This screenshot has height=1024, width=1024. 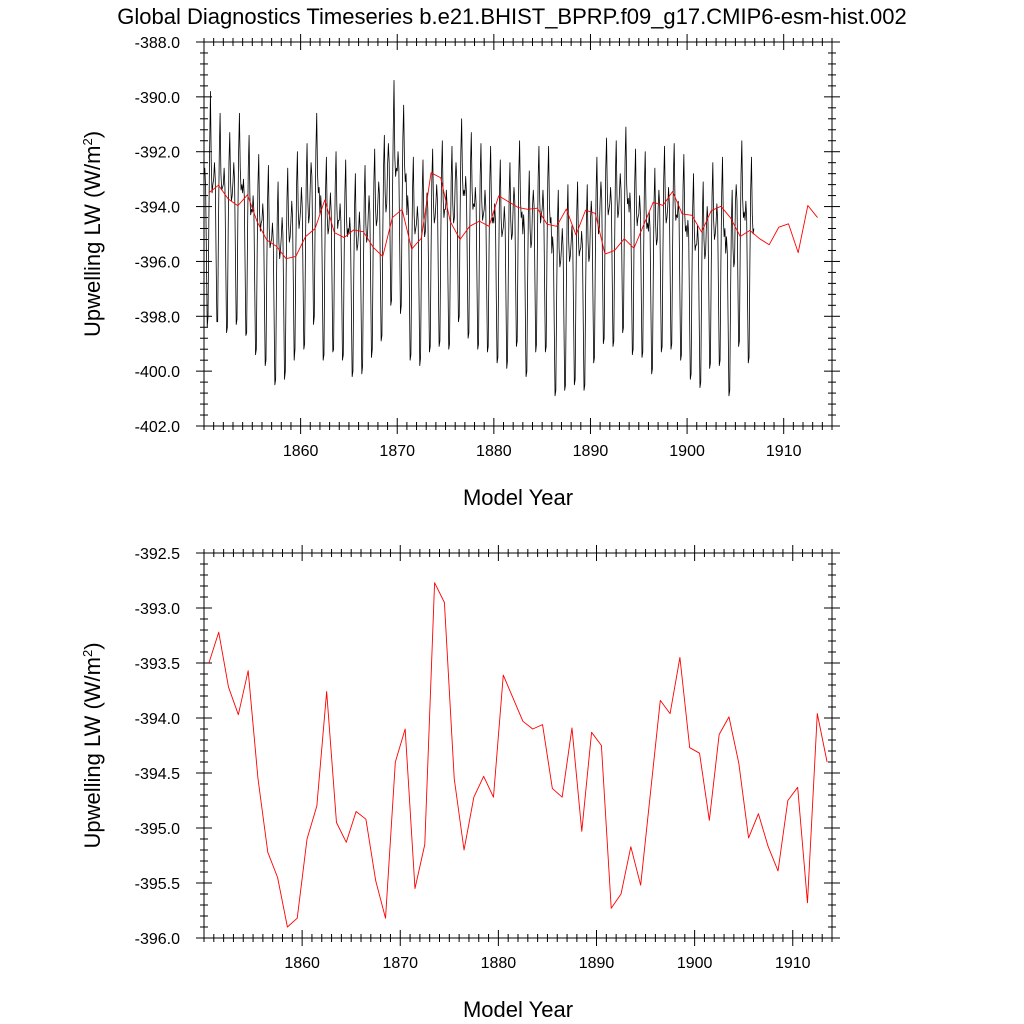 I want to click on y-tick-label: -394.5, so click(x=157, y=774).